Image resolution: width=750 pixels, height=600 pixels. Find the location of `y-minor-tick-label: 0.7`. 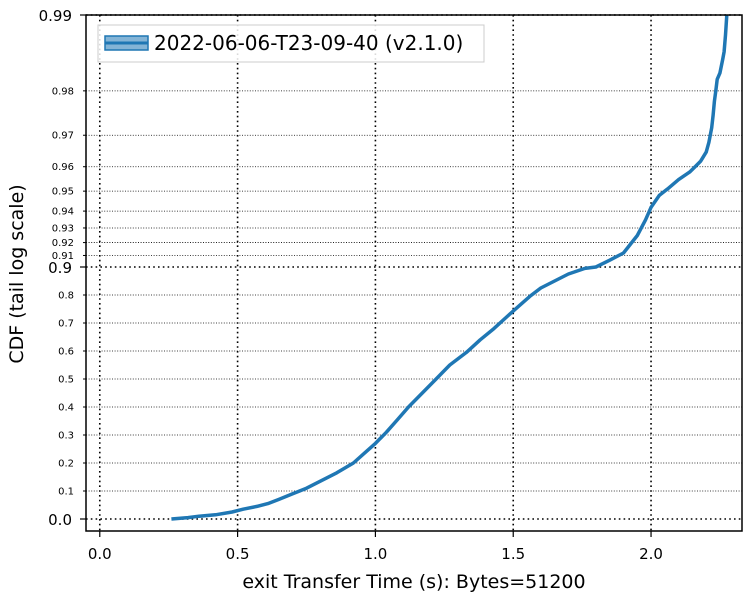

y-minor-tick-label: 0.7 is located at coordinates (66, 324).